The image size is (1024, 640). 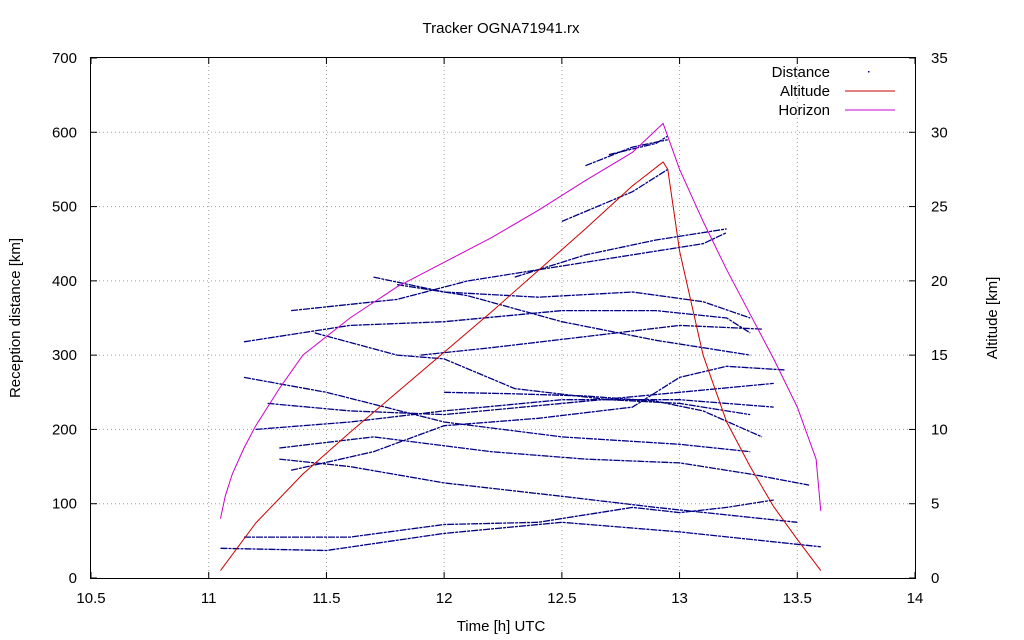 I want to click on y2-tick-label: 5, so click(x=935, y=504).